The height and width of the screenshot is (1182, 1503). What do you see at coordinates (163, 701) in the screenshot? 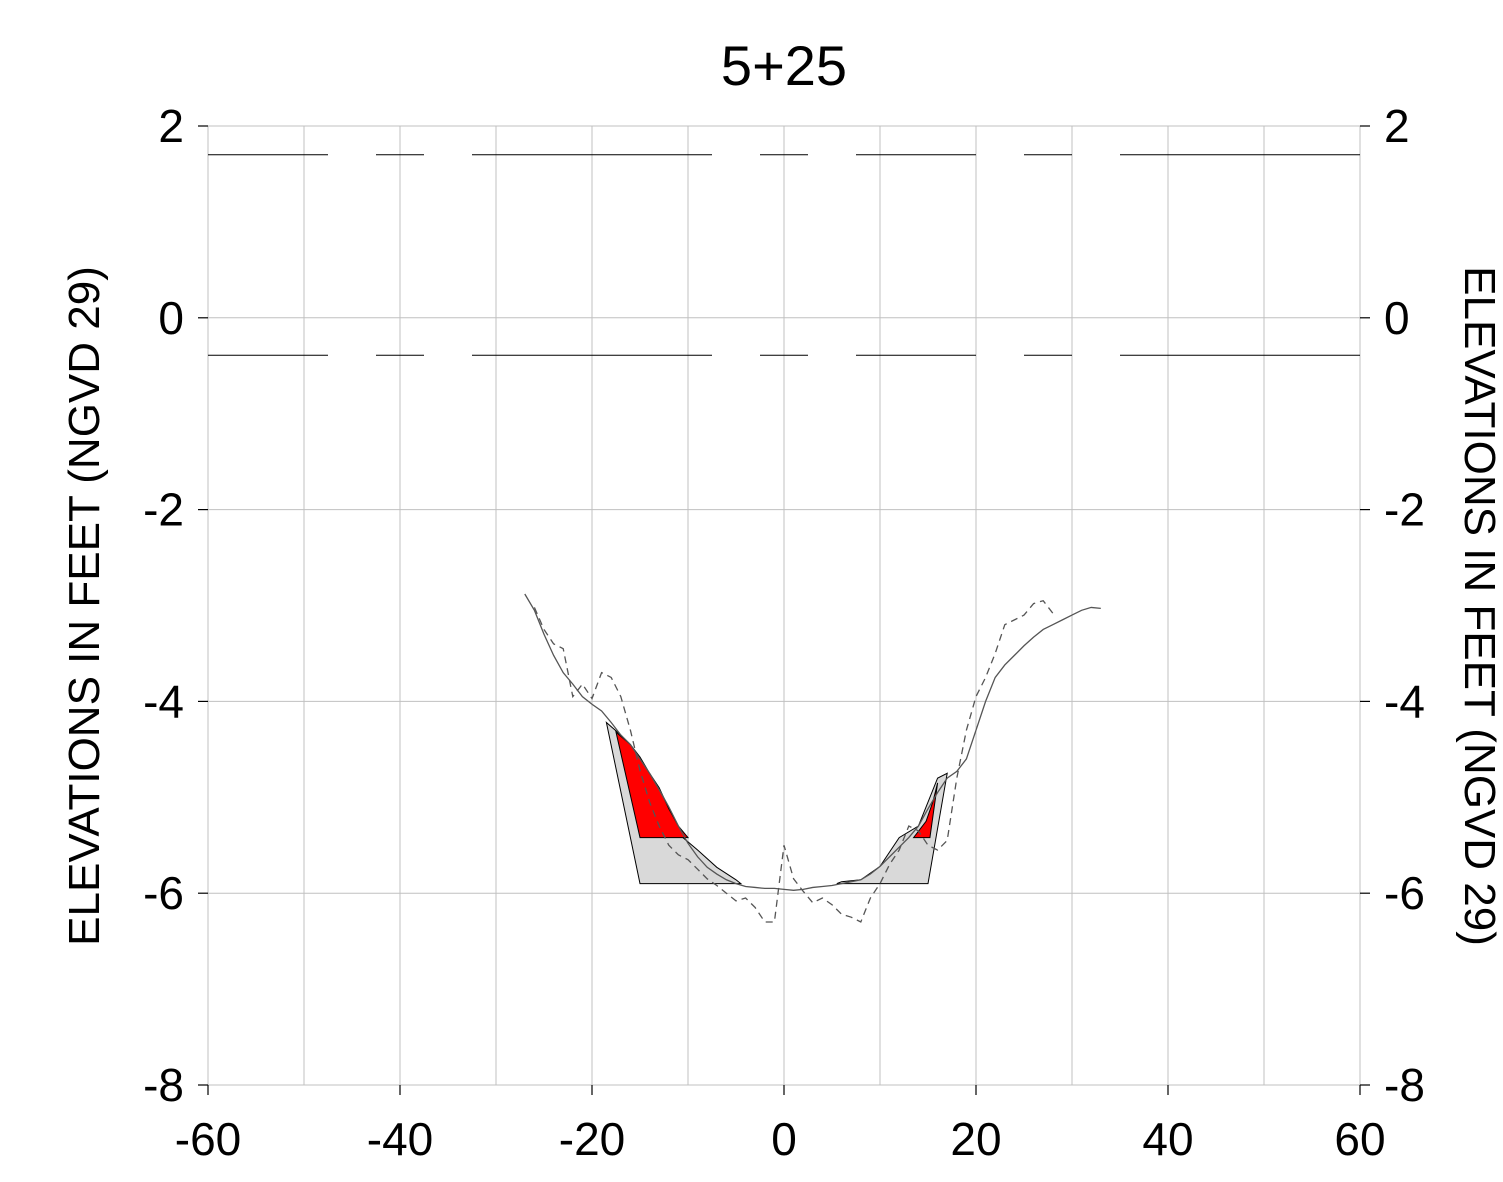
I see `y-tick-label-left: -4` at bounding box center [163, 701].